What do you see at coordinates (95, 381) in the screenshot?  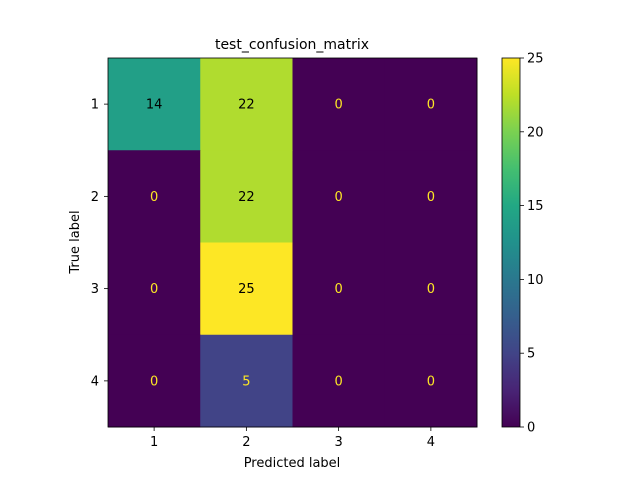 I see `y-tick-label: 4` at bounding box center [95, 381].